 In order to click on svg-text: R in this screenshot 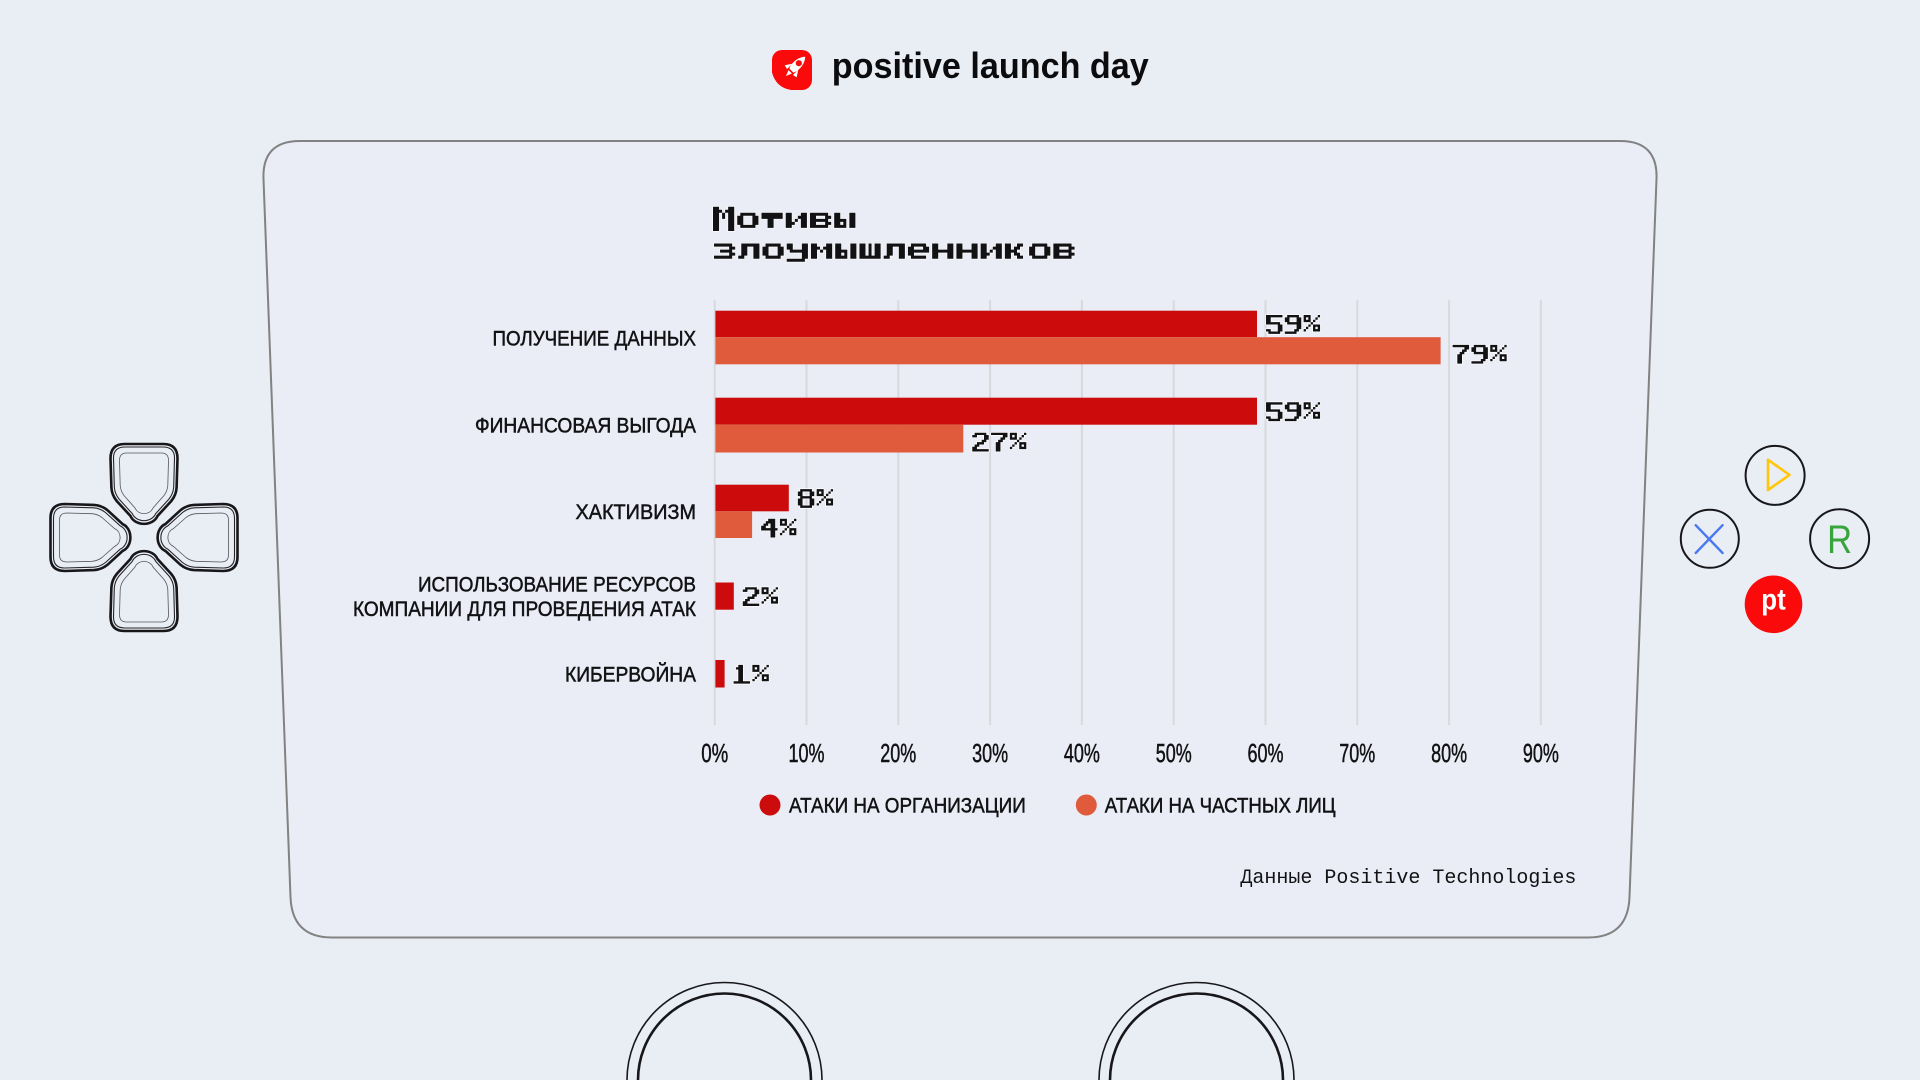, I will do `click(1839, 540)`.